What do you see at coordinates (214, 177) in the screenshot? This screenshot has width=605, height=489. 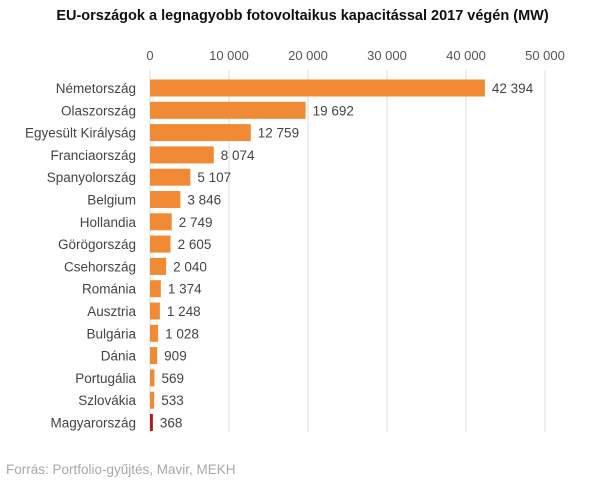 I see `data-label: 5 107` at bounding box center [214, 177].